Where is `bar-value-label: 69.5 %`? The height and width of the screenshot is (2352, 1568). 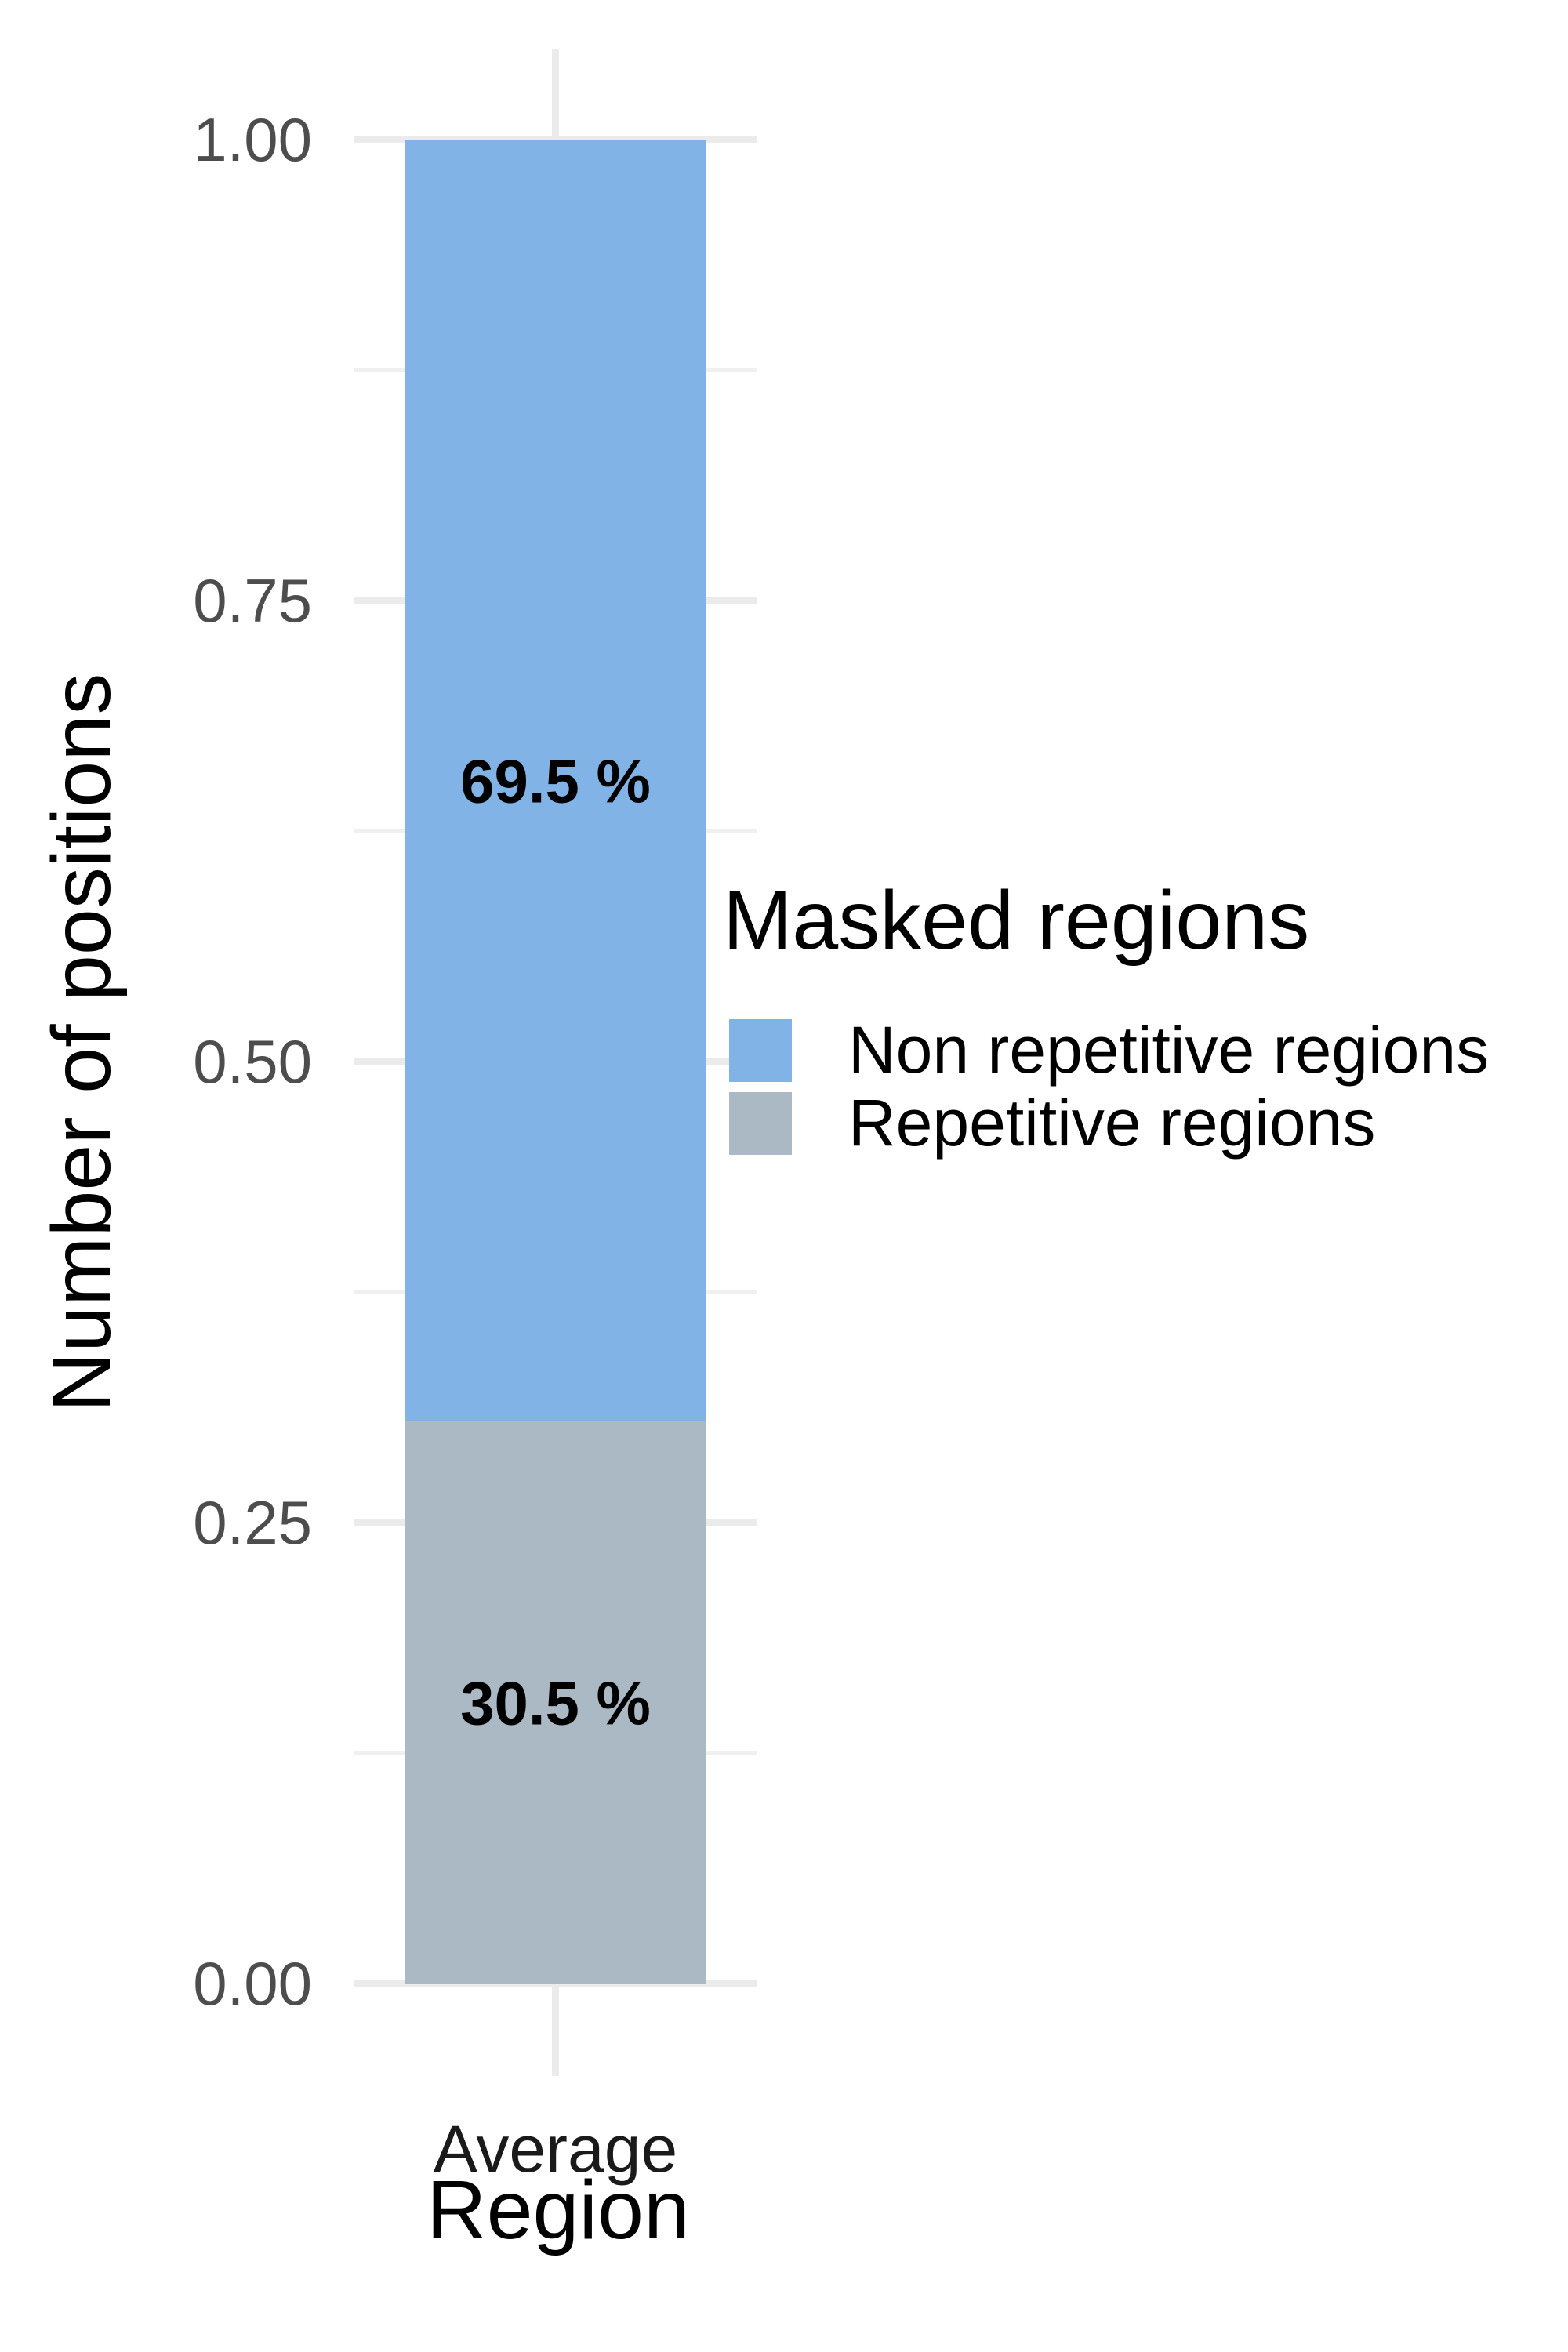
bar-value-label: 69.5 % is located at coordinates (555, 780).